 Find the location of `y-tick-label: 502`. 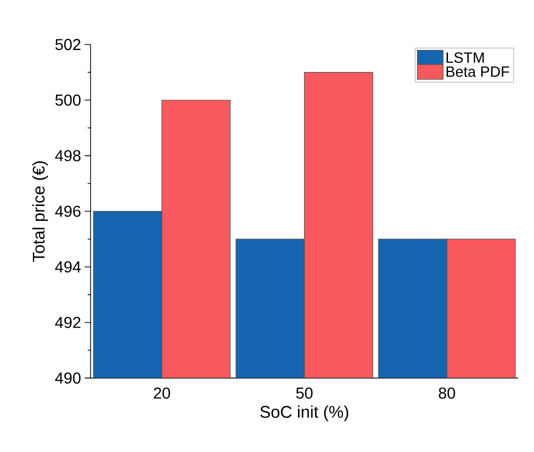

y-tick-label: 502 is located at coordinates (67, 44).